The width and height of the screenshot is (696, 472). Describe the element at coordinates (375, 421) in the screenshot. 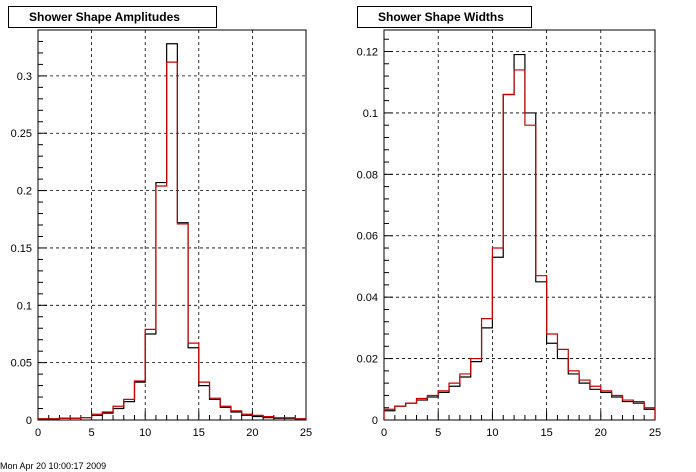

I see `right-ytick-label-0: 0` at that location.